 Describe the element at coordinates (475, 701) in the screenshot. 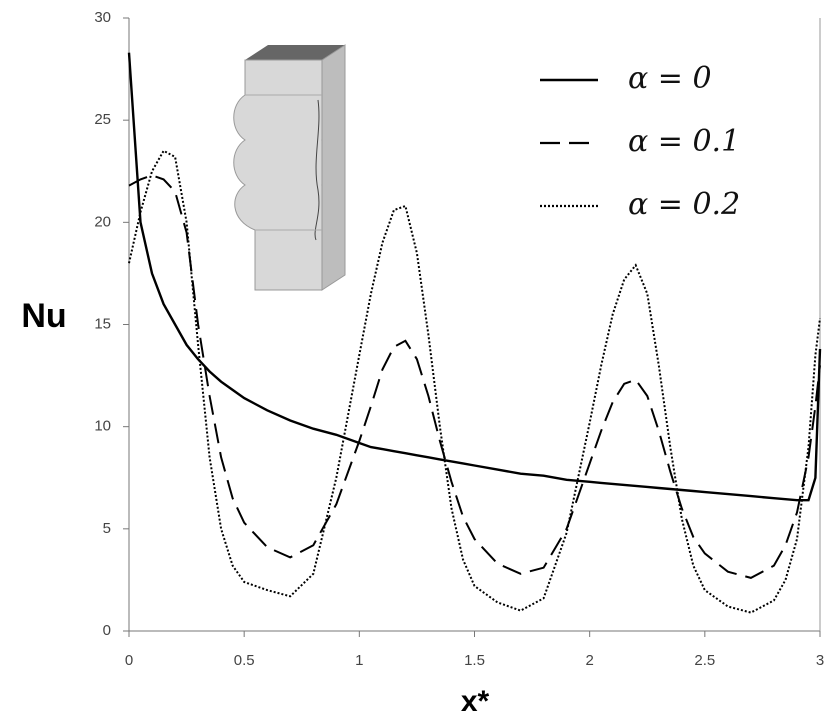

I see `x-axis-label: x*` at that location.